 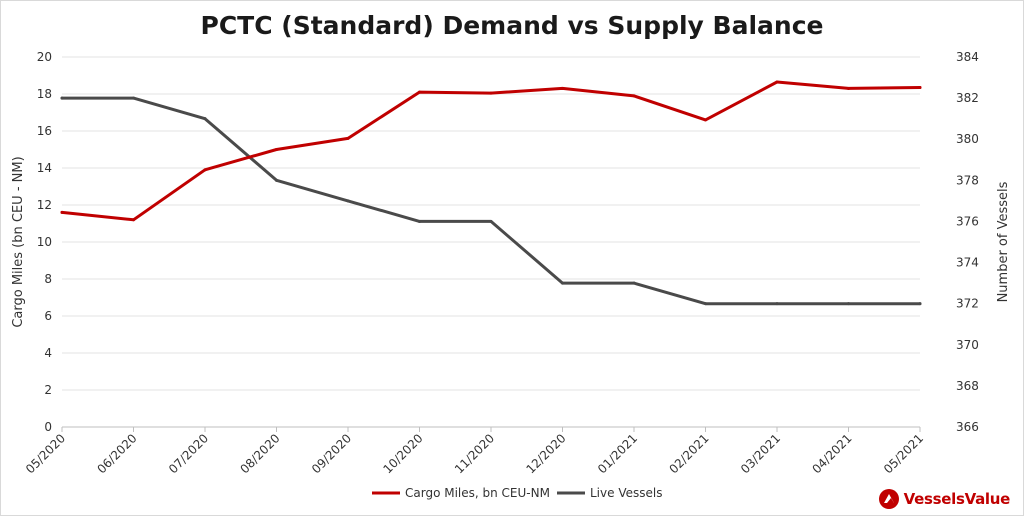 What do you see at coordinates (402, 453) in the screenshot?
I see `x-tick-label: 10/2020` at bounding box center [402, 453].